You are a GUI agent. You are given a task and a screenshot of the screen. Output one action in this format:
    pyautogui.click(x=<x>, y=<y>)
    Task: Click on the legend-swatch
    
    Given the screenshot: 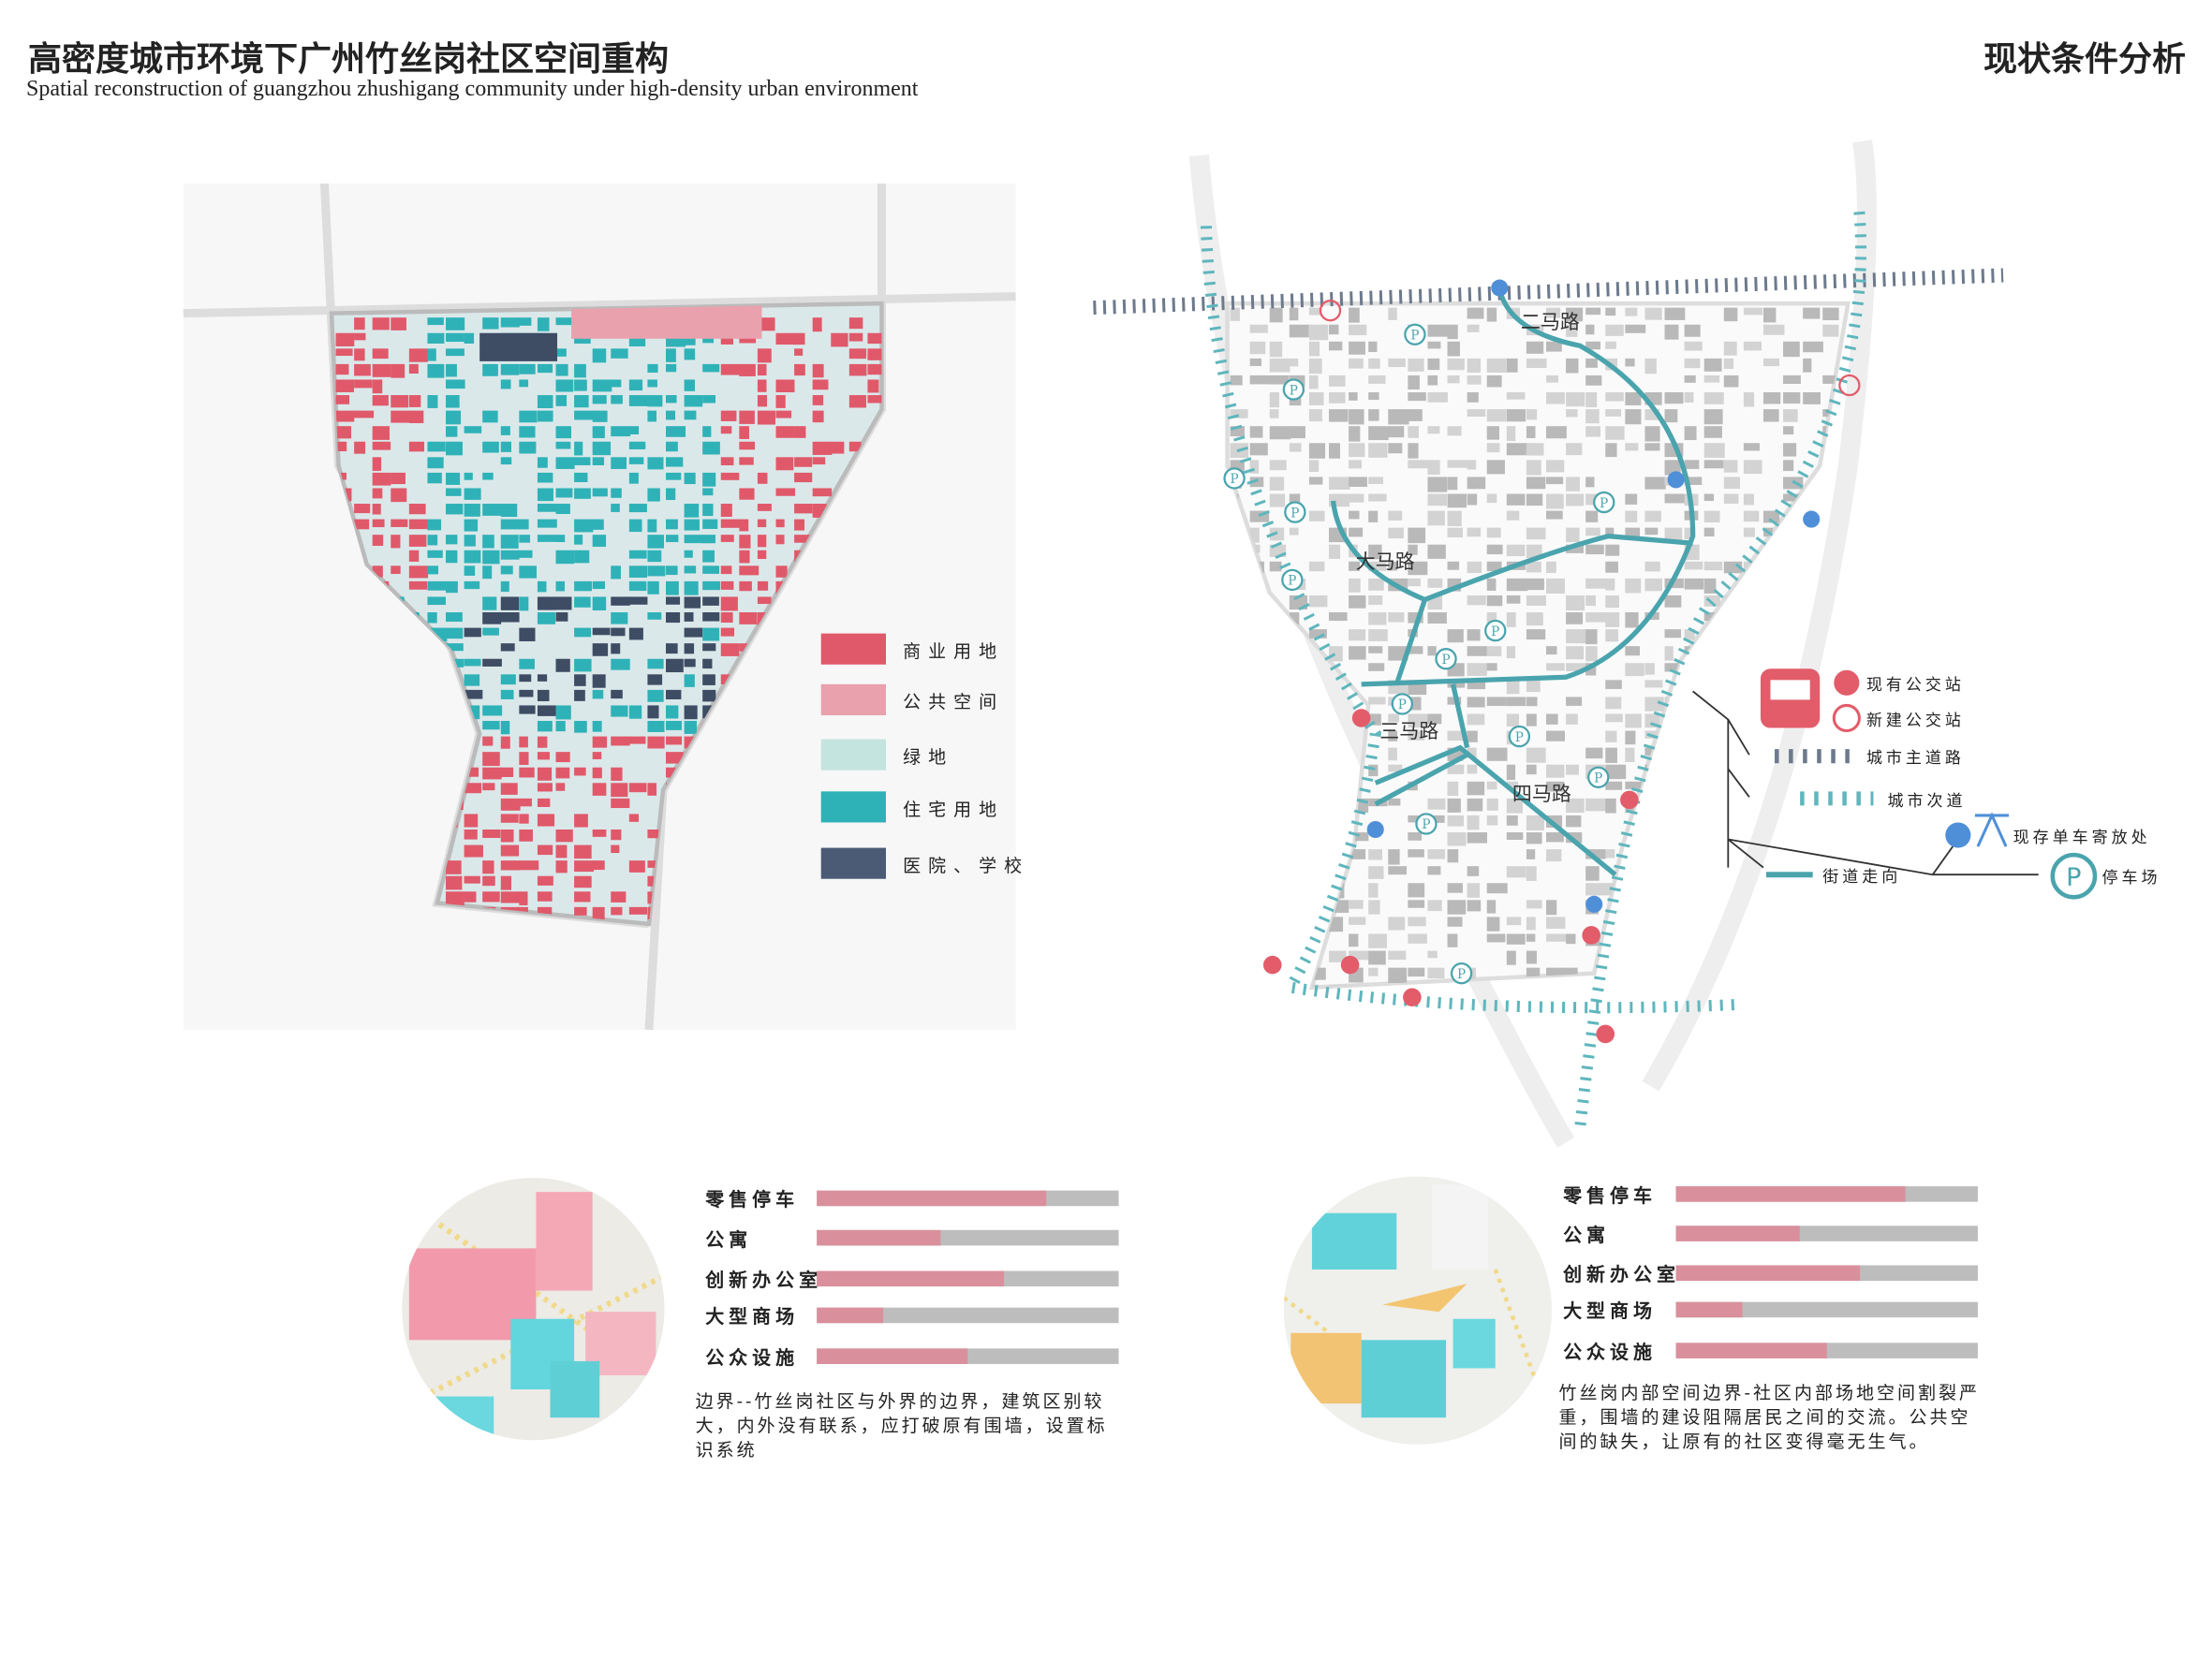 What is the action you would take?
    pyautogui.click(x=854, y=649)
    